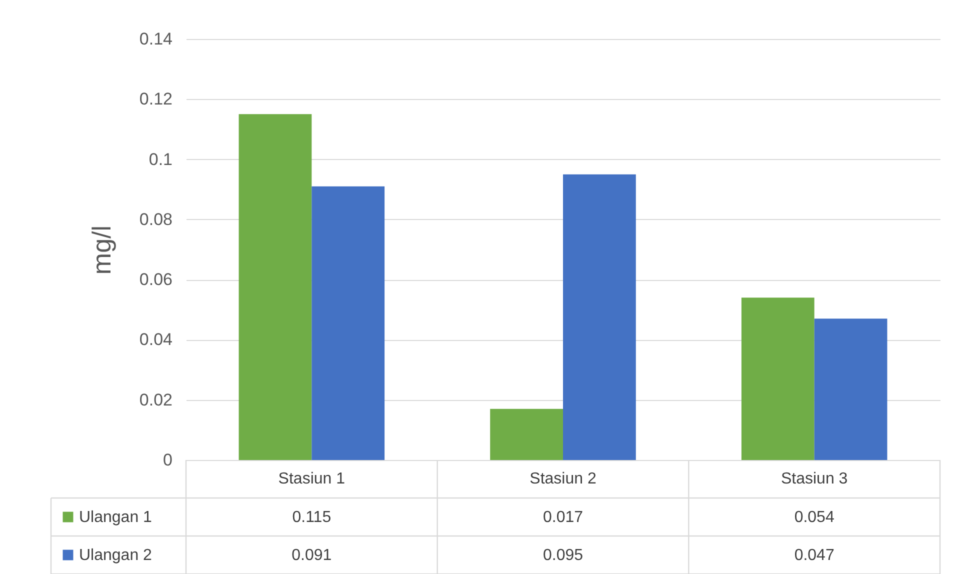  I want to click on x-tick-label: Stasiun 3, so click(814, 479).